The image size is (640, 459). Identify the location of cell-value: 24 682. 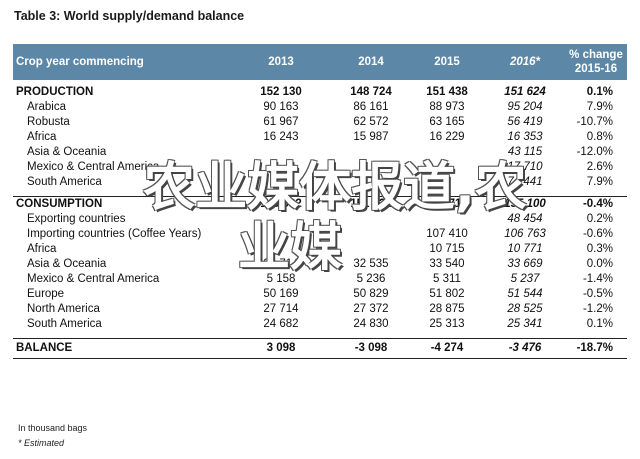
(281, 324).